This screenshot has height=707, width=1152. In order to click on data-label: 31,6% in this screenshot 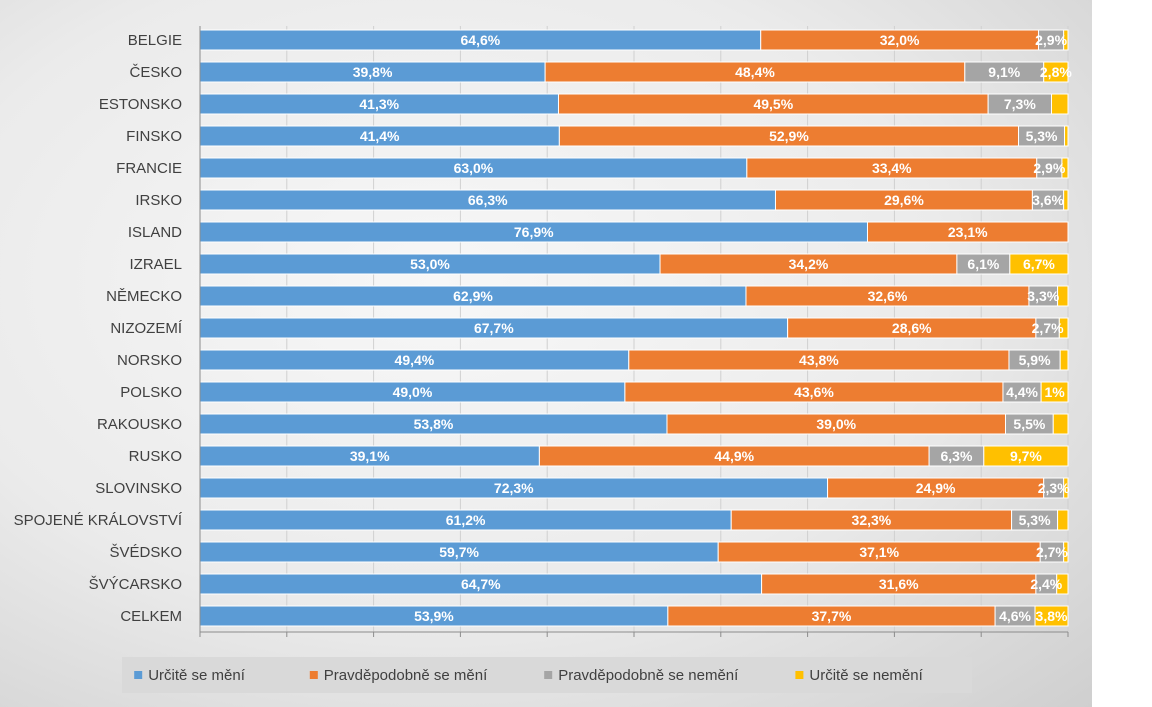, I will do `click(899, 584)`.